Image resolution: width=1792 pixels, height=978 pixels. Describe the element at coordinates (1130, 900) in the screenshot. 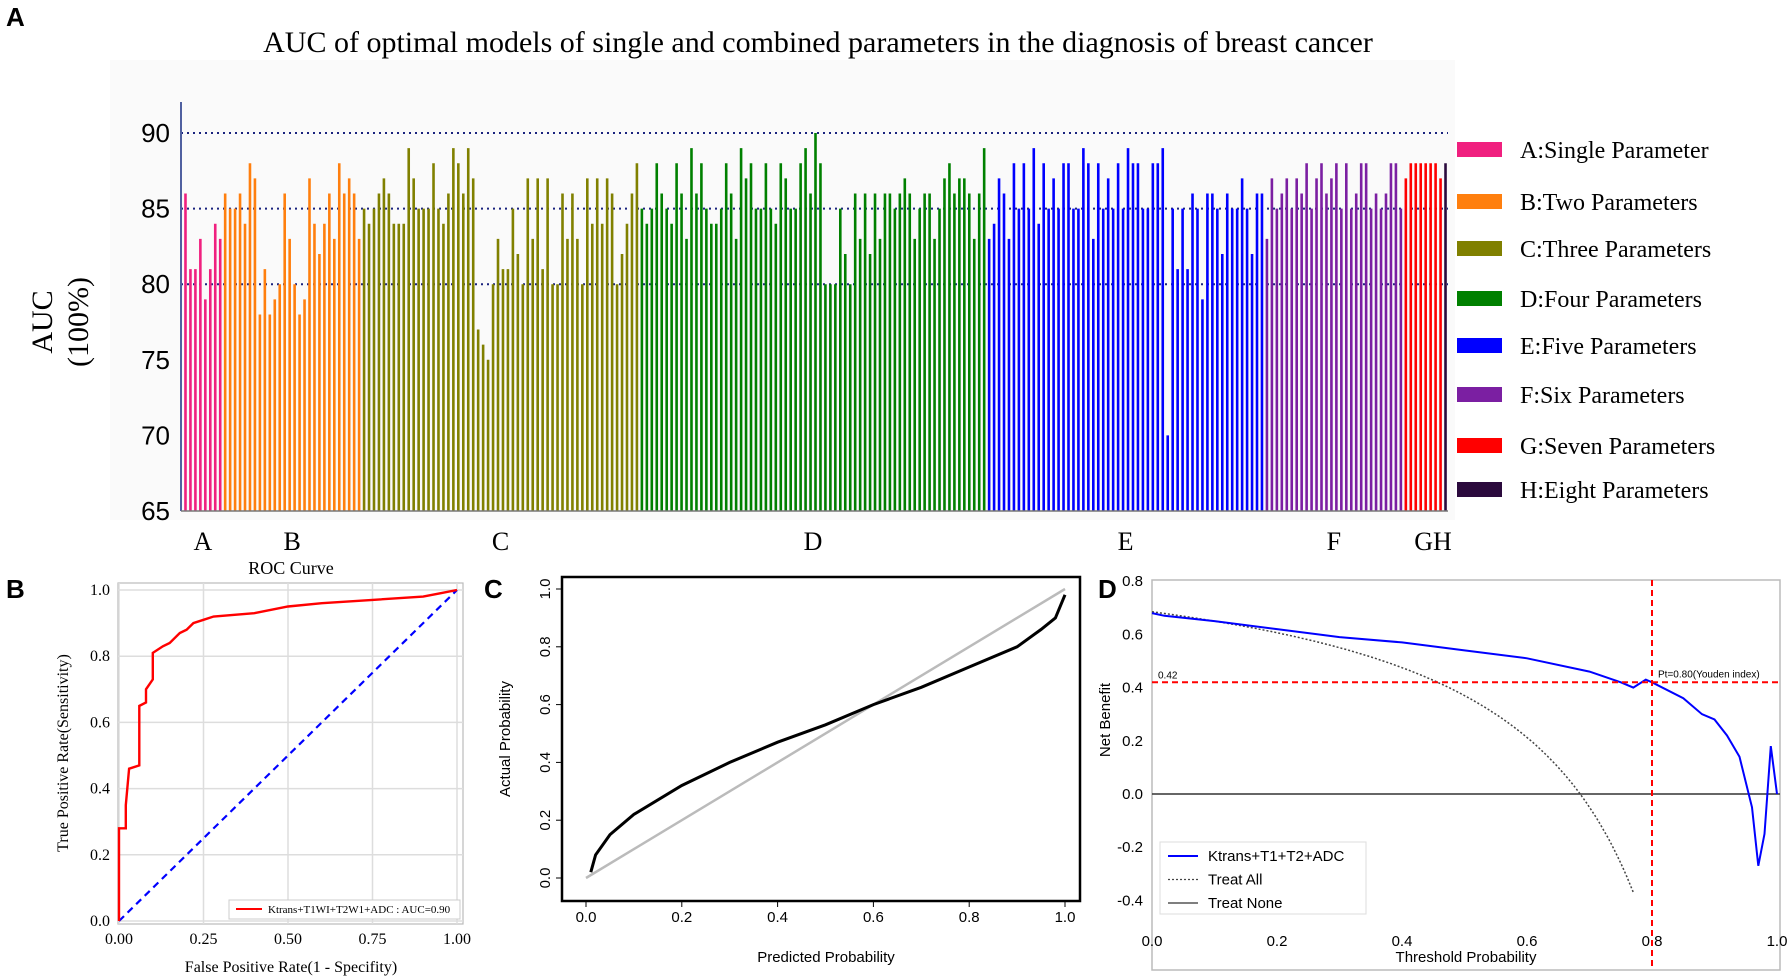

I see `y-tick-label: -0.4` at that location.